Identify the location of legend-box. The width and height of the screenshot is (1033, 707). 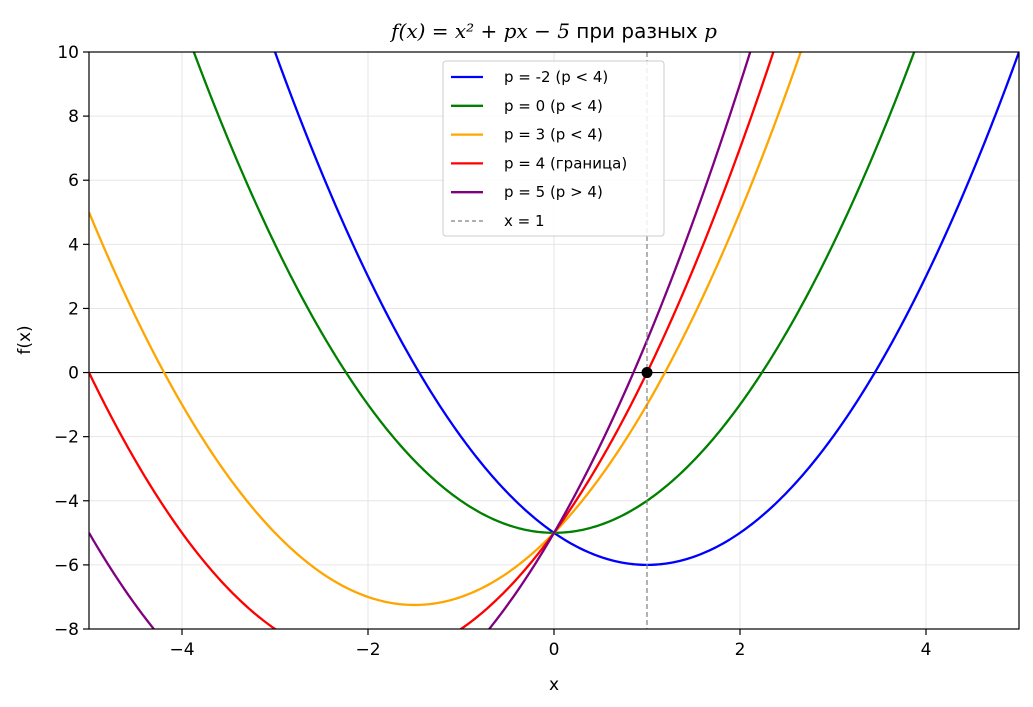
(553, 148).